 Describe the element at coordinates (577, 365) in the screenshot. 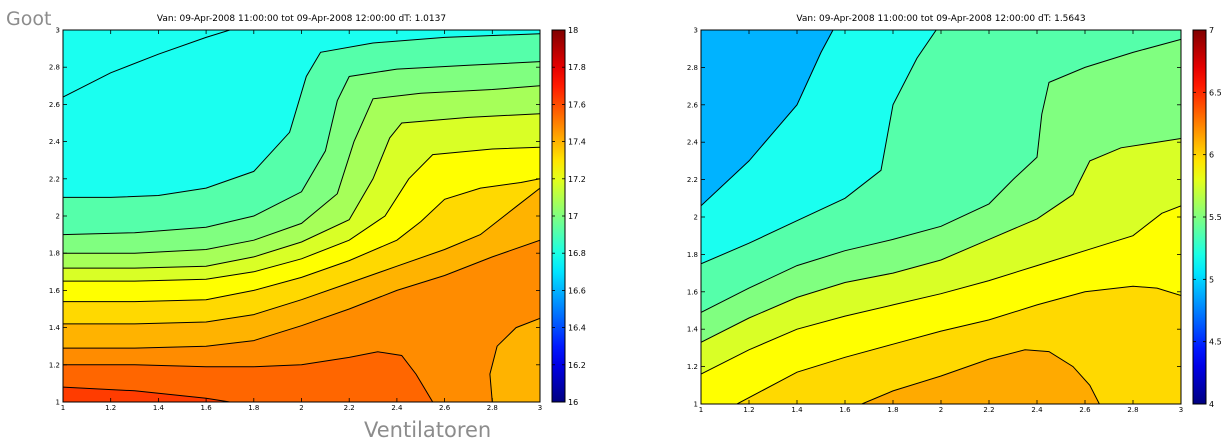

I see `colorbar-tick-label: 16.2` at that location.